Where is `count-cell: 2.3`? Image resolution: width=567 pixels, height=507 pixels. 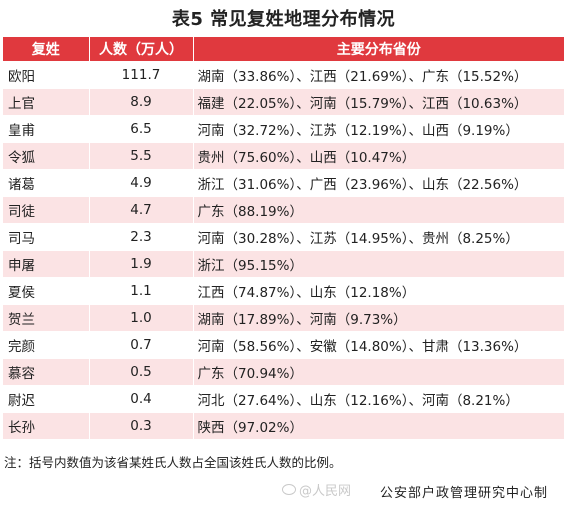 count-cell: 2.3 is located at coordinates (141, 237).